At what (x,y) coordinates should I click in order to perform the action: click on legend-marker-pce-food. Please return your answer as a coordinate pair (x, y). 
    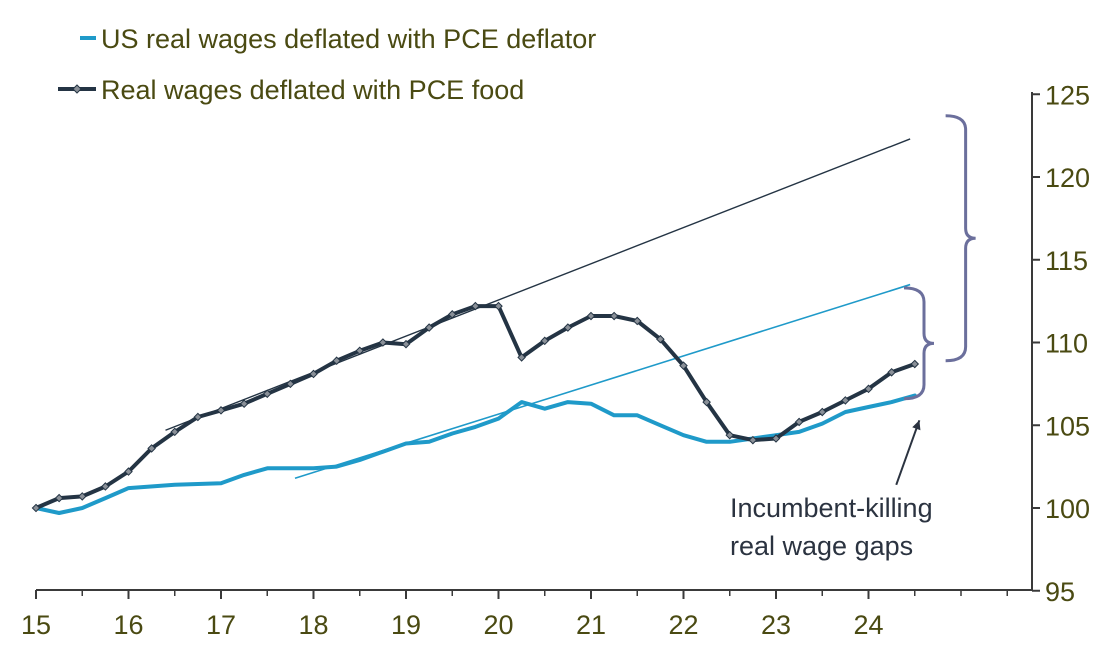
    Looking at the image, I should click on (77, 89).